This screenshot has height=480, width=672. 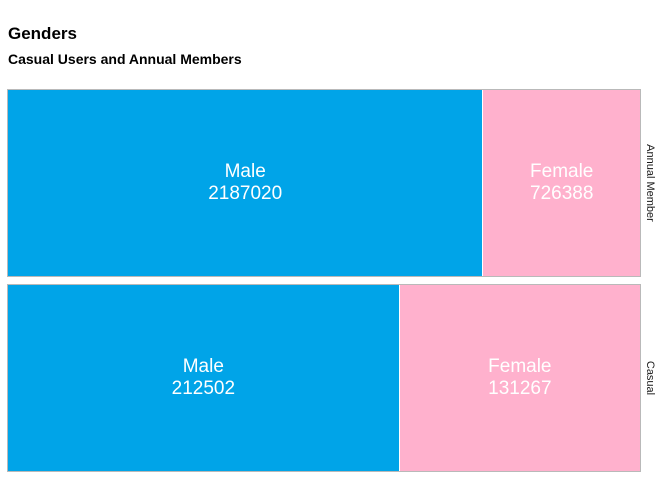 What do you see at coordinates (245, 193) in the screenshot?
I see `tile-value-label: 2187020` at bounding box center [245, 193].